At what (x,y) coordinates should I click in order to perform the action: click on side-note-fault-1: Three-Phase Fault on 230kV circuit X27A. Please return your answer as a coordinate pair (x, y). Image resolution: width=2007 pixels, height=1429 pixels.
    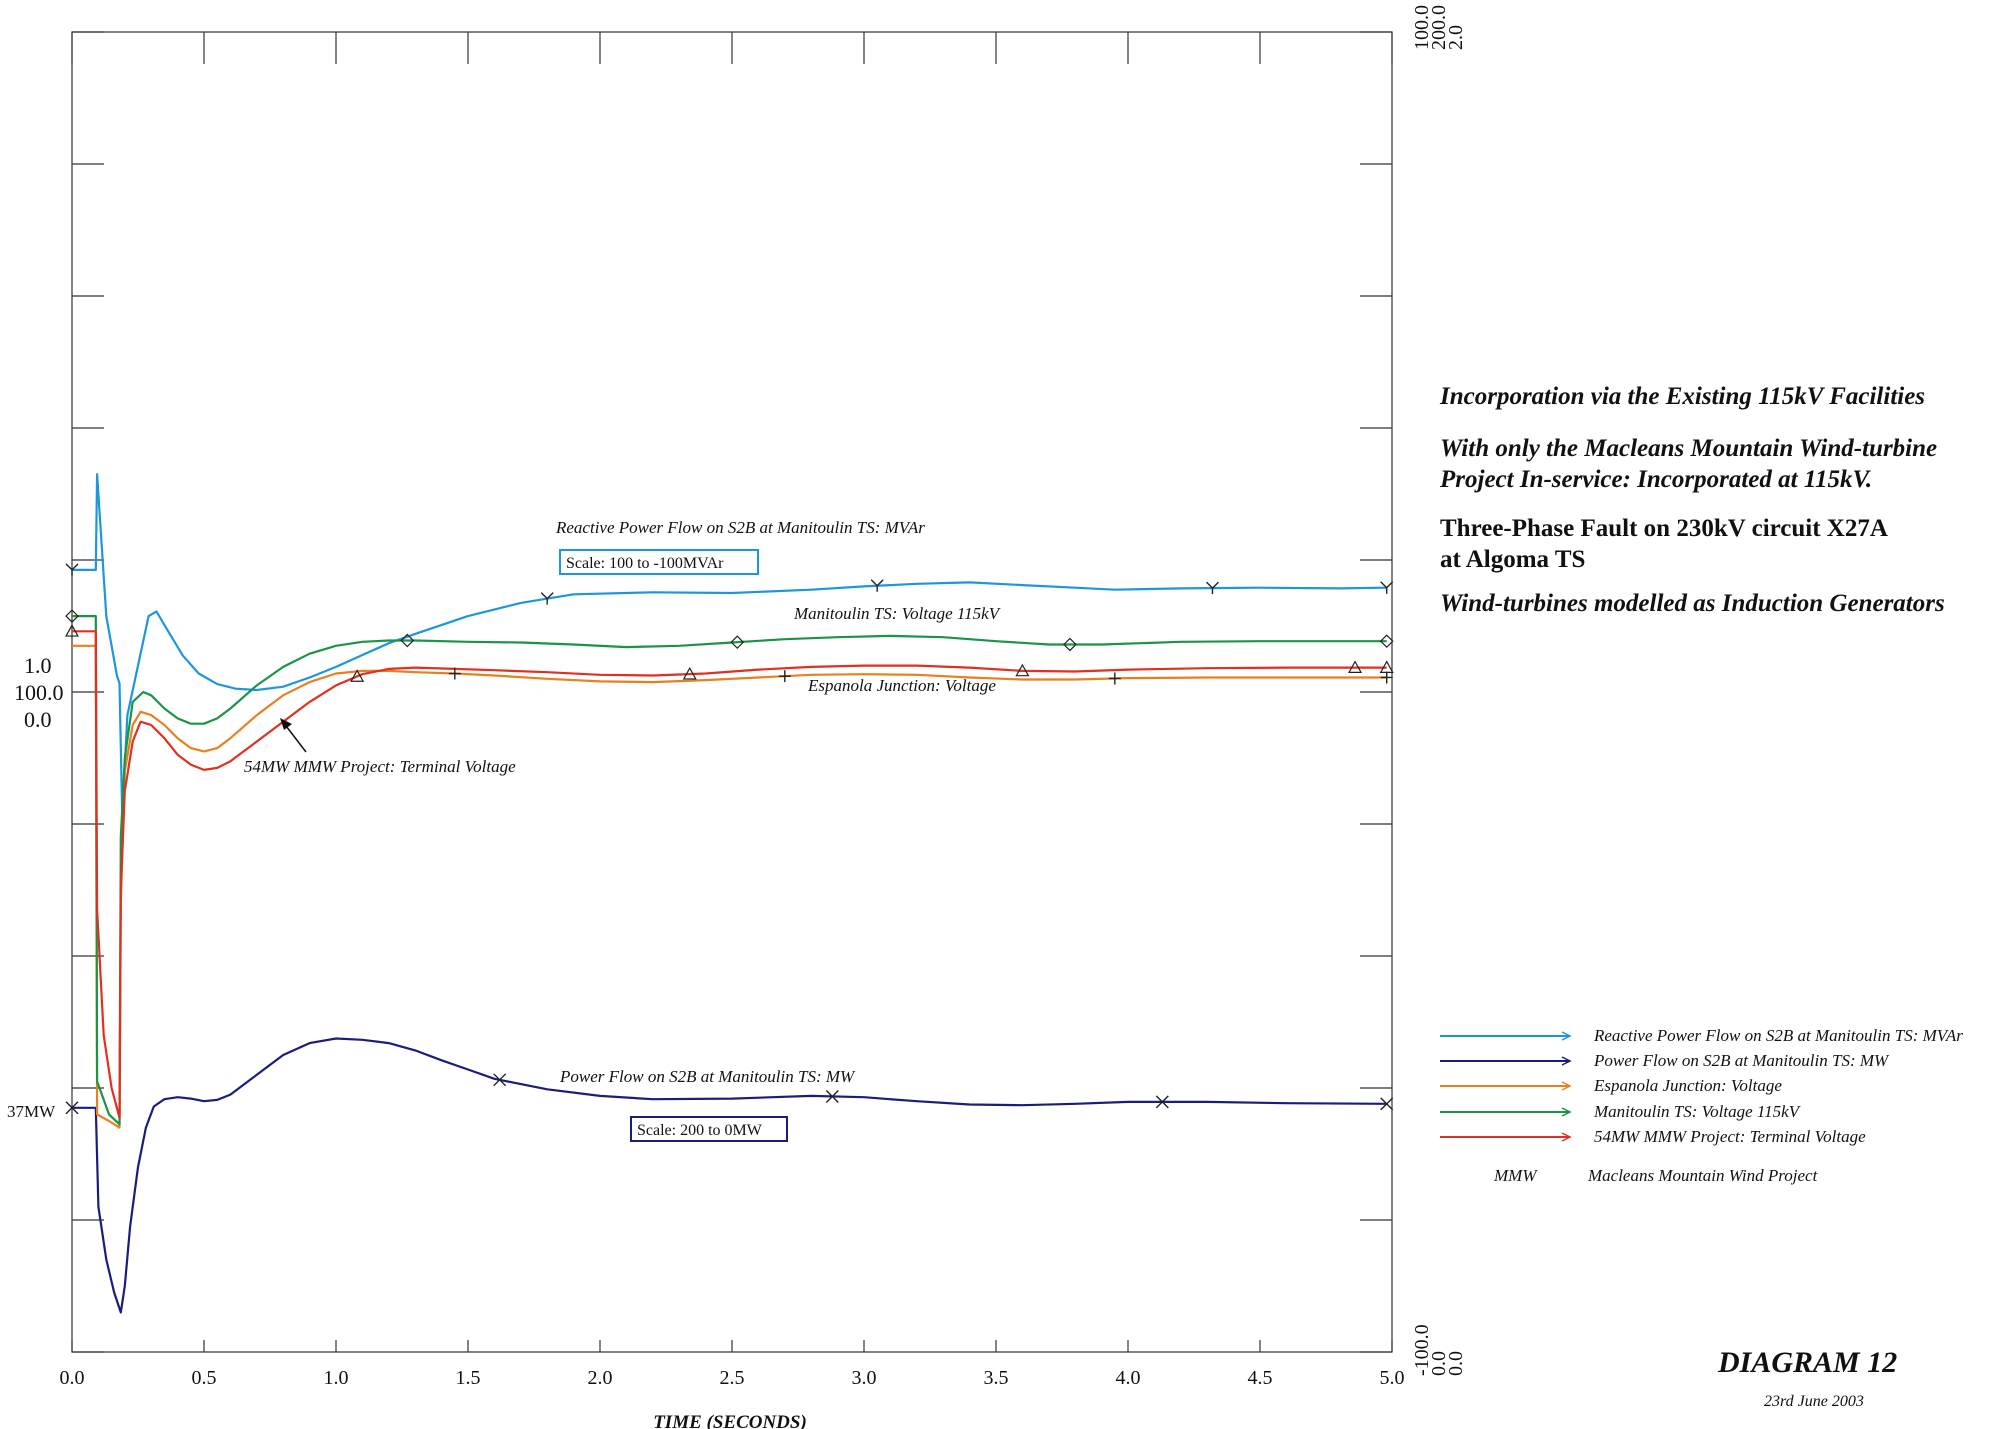
    Looking at the image, I should click on (1664, 528).